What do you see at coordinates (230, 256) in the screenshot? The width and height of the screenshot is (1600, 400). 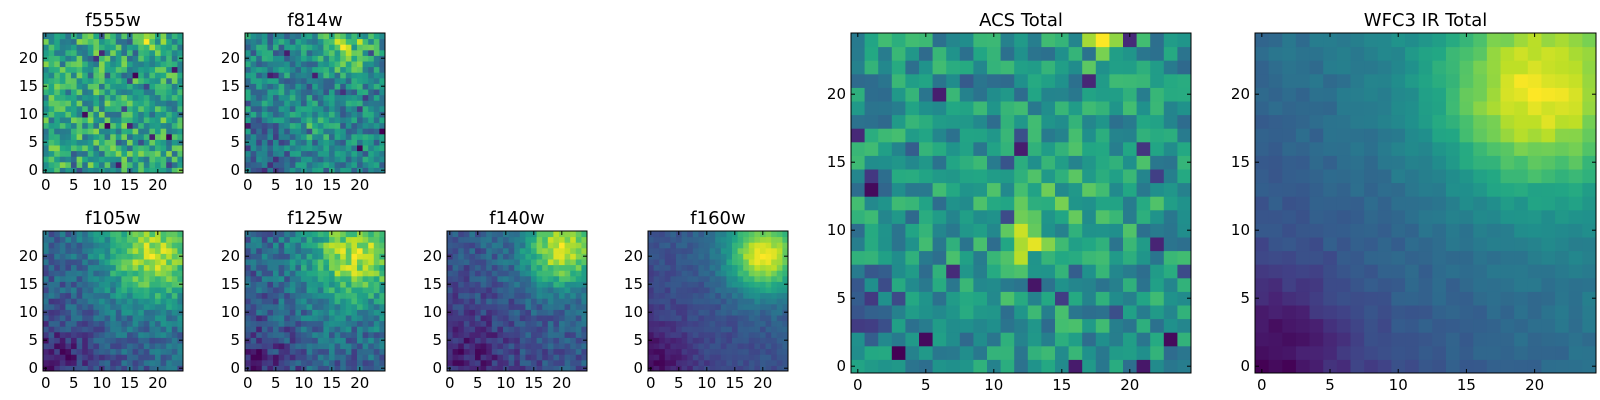 I see `y-tick-label: 20` at bounding box center [230, 256].